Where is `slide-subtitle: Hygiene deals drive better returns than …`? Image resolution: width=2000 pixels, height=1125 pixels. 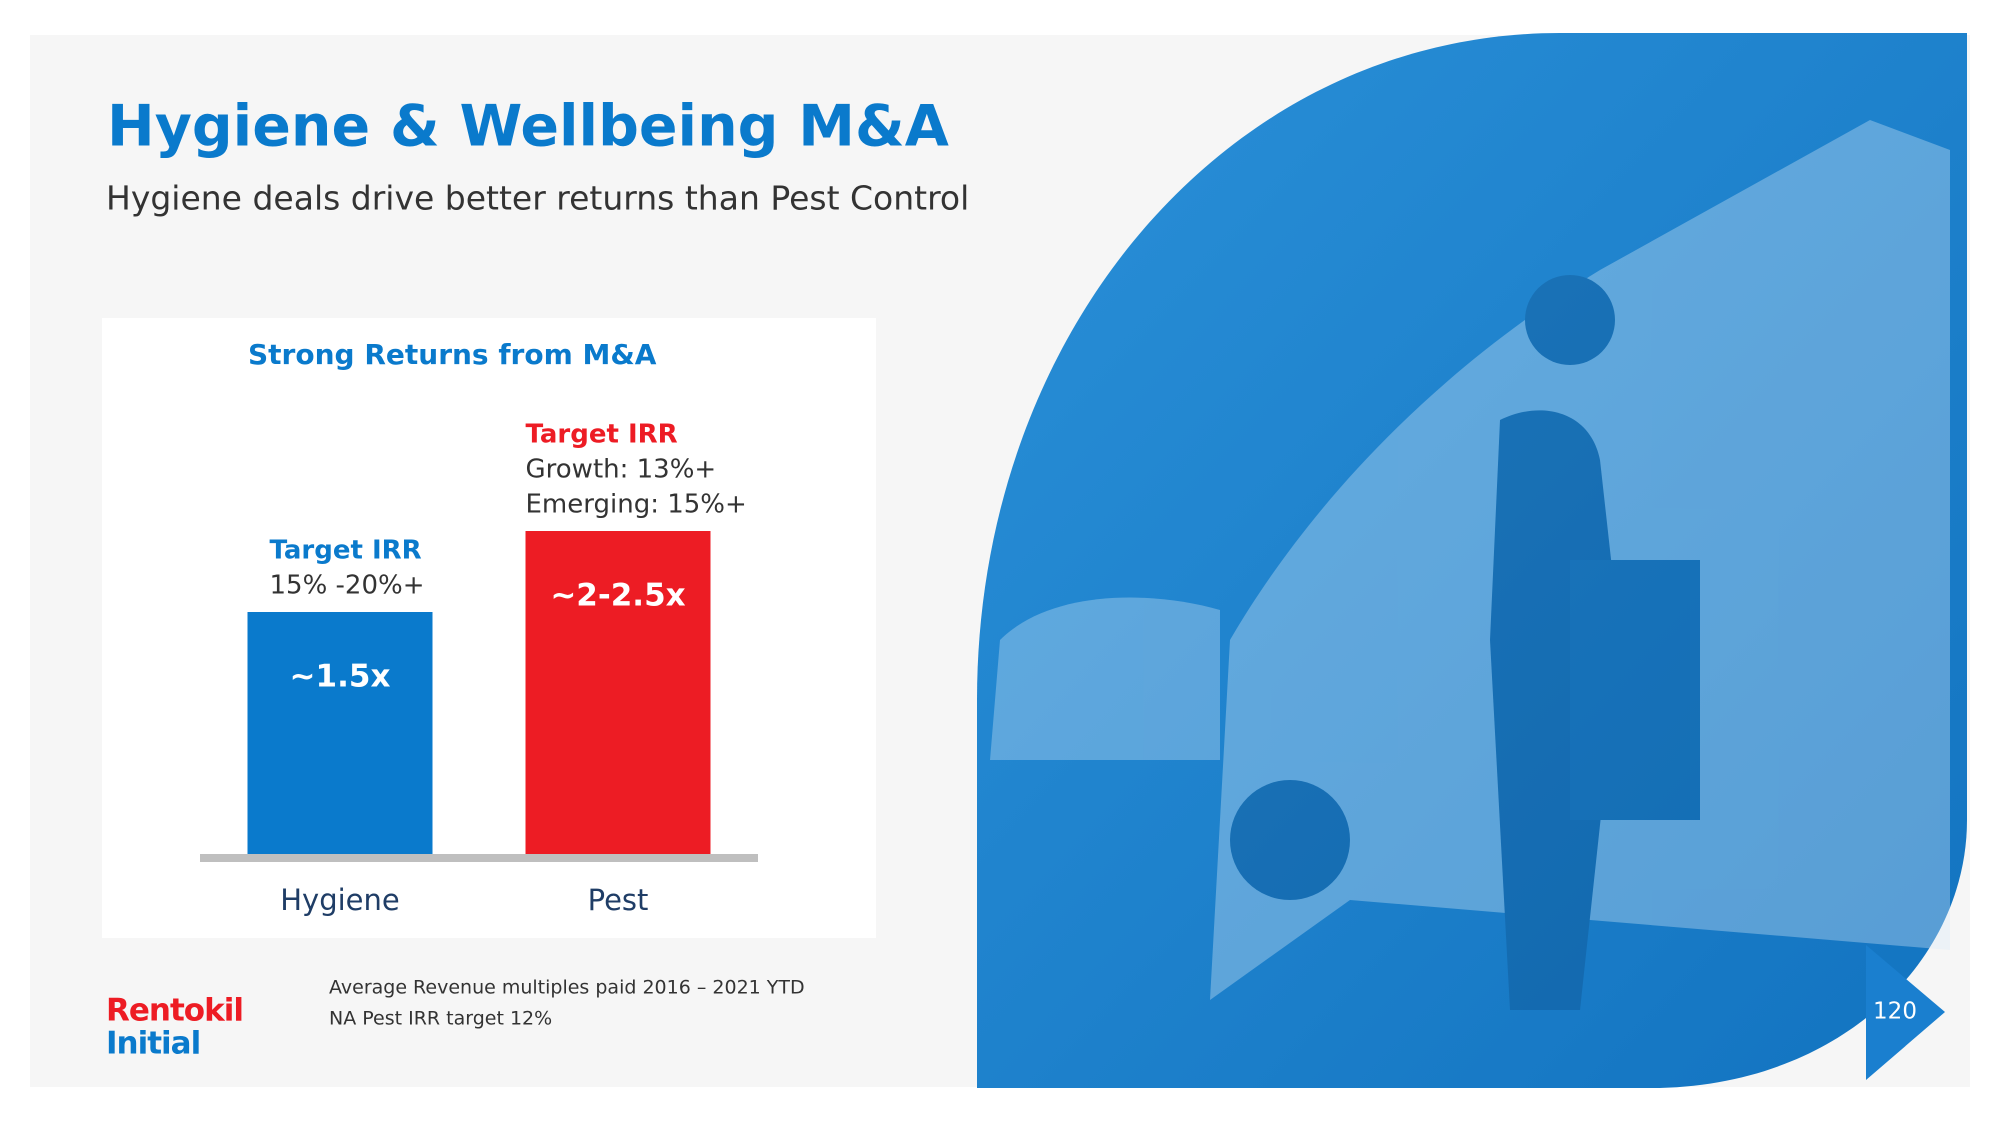 slide-subtitle: Hygiene deals drive better returns than … is located at coordinates (537, 198).